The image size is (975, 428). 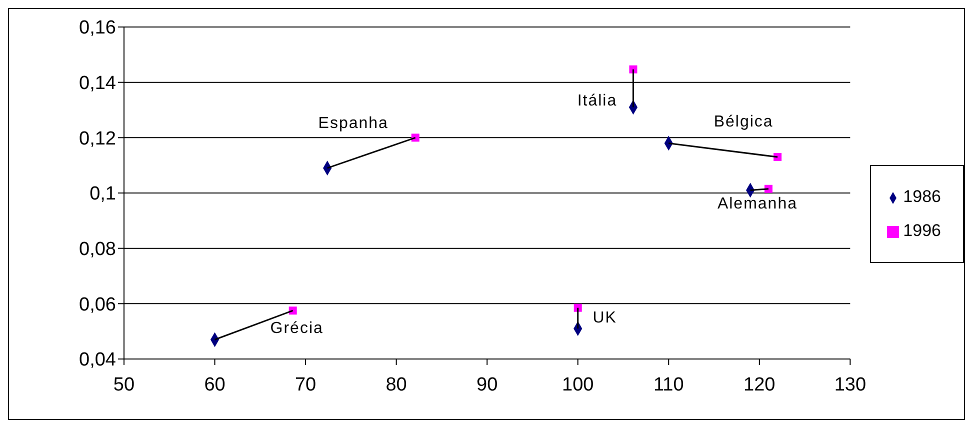 What do you see at coordinates (353, 123) in the screenshot?
I see `annotation: Espanha` at bounding box center [353, 123].